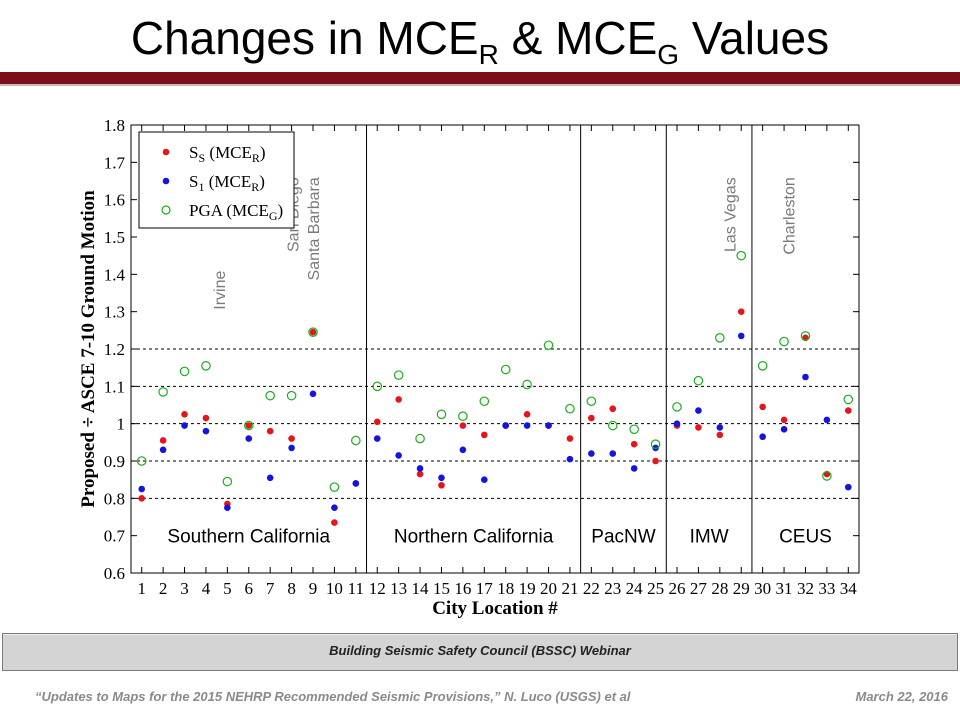 The width and height of the screenshot is (960, 720). Describe the element at coordinates (114, 461) in the screenshot. I see `y-tick-label: 0.9` at that location.